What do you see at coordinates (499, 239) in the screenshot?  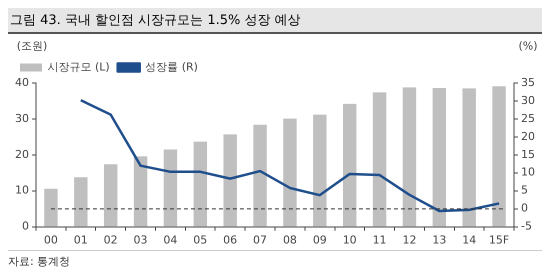 I see `x-tick-label: 15F` at bounding box center [499, 239].